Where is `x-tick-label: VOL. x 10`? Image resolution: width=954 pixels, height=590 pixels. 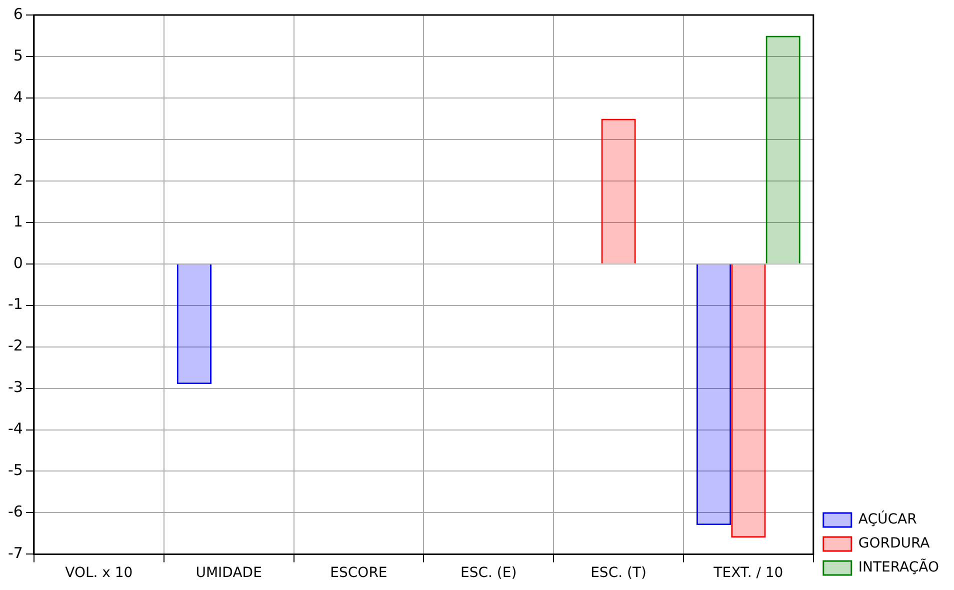
x-tick-label: VOL. x 10 is located at coordinates (99, 573).